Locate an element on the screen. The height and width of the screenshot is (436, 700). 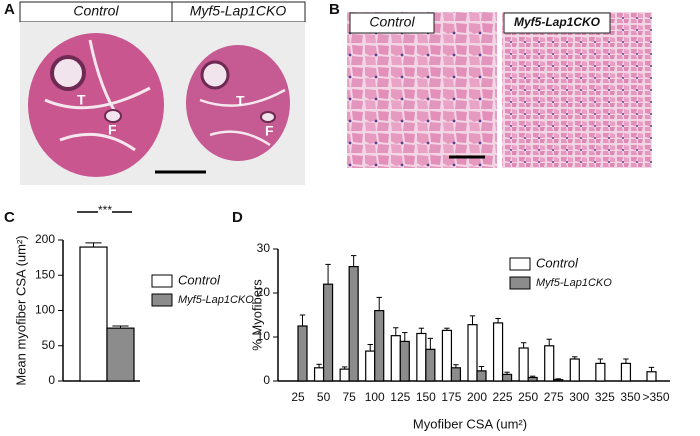
x-tick-label: 100 is located at coordinates (375, 397).